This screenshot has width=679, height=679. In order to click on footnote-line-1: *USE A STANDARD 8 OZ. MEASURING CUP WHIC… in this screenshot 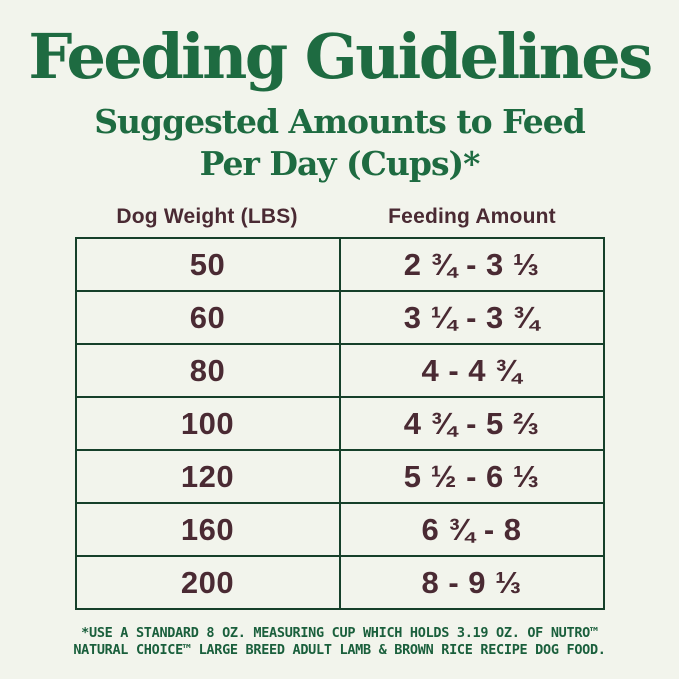, I will do `click(339, 633)`.